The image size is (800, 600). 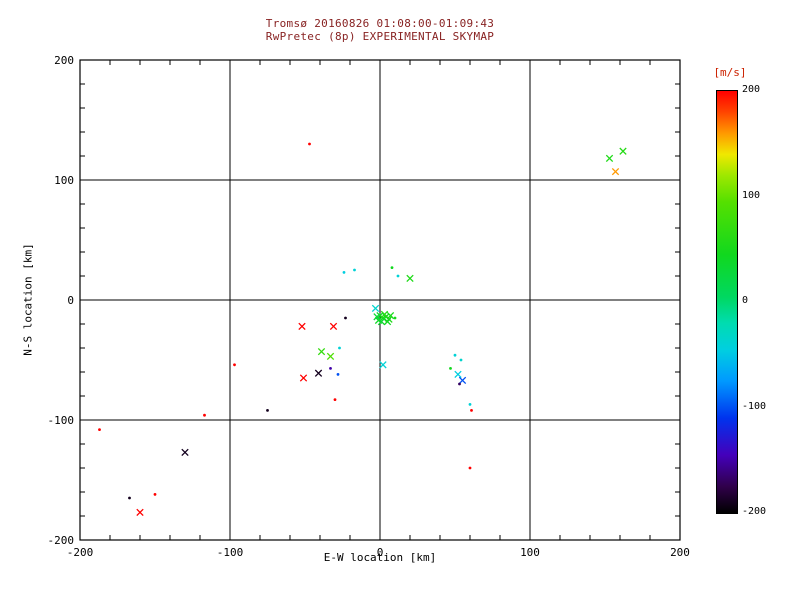 I want to click on y-tick-label: 200, so click(x=64, y=60).